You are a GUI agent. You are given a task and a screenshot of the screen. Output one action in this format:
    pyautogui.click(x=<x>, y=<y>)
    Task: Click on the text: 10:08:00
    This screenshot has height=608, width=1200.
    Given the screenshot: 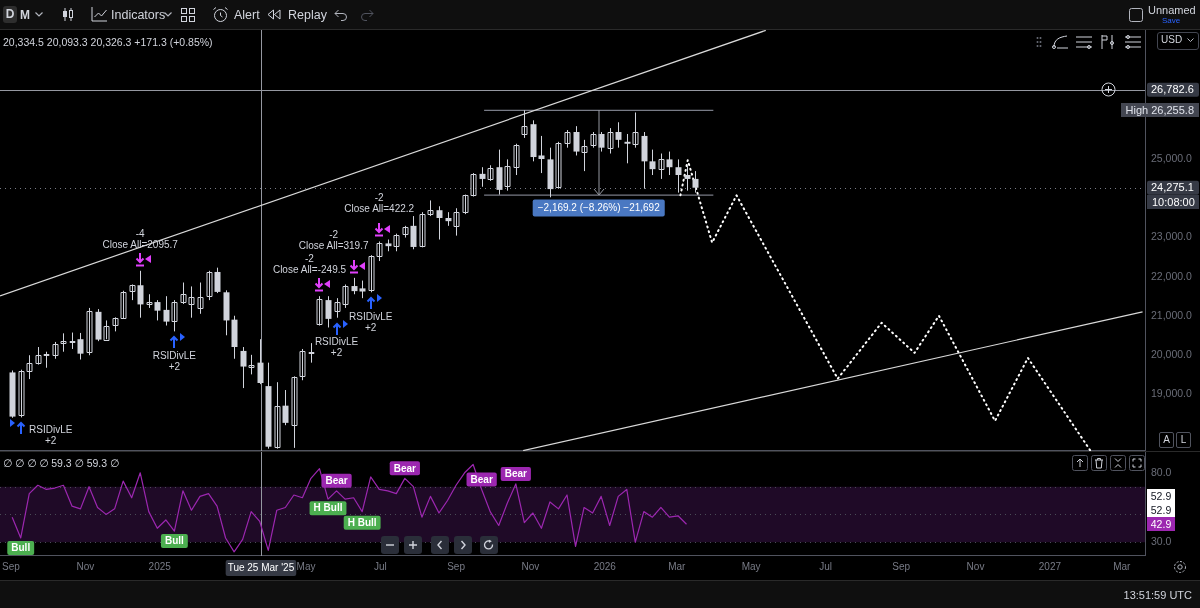 What is the action you would take?
    pyautogui.click(x=1173, y=202)
    